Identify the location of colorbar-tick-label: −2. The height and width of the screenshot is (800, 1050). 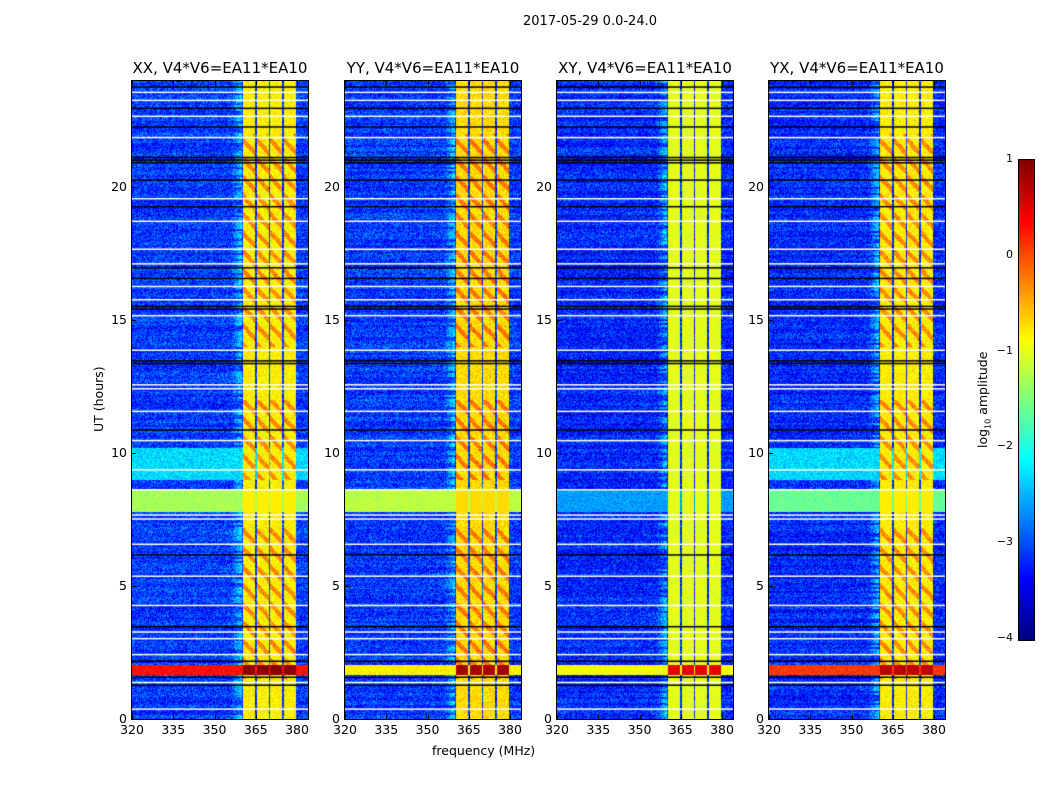
(1004, 446).